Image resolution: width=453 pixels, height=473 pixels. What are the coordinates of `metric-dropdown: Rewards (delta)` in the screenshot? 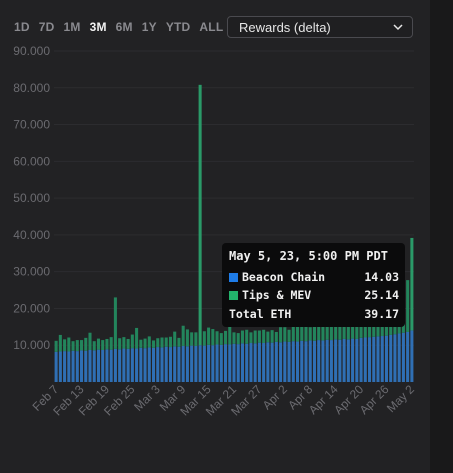 It's located at (320, 27).